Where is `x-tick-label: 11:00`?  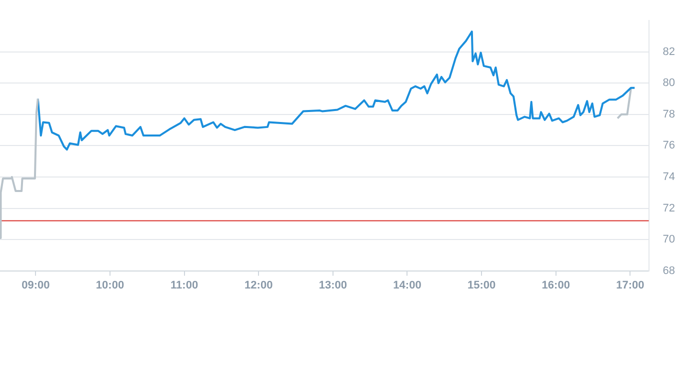
x-tick-label: 11:00 is located at coordinates (184, 285).